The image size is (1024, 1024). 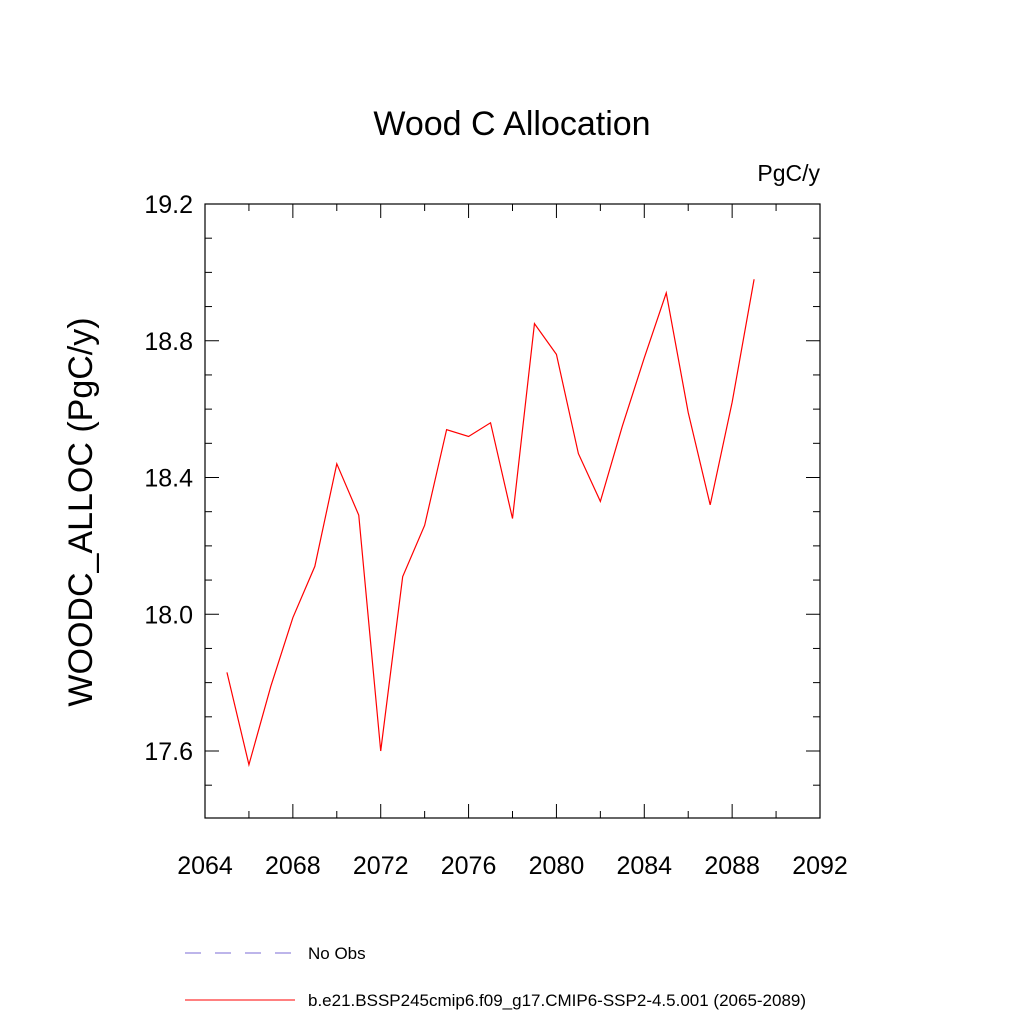 I want to click on legend-label: No Obs, so click(x=337, y=953).